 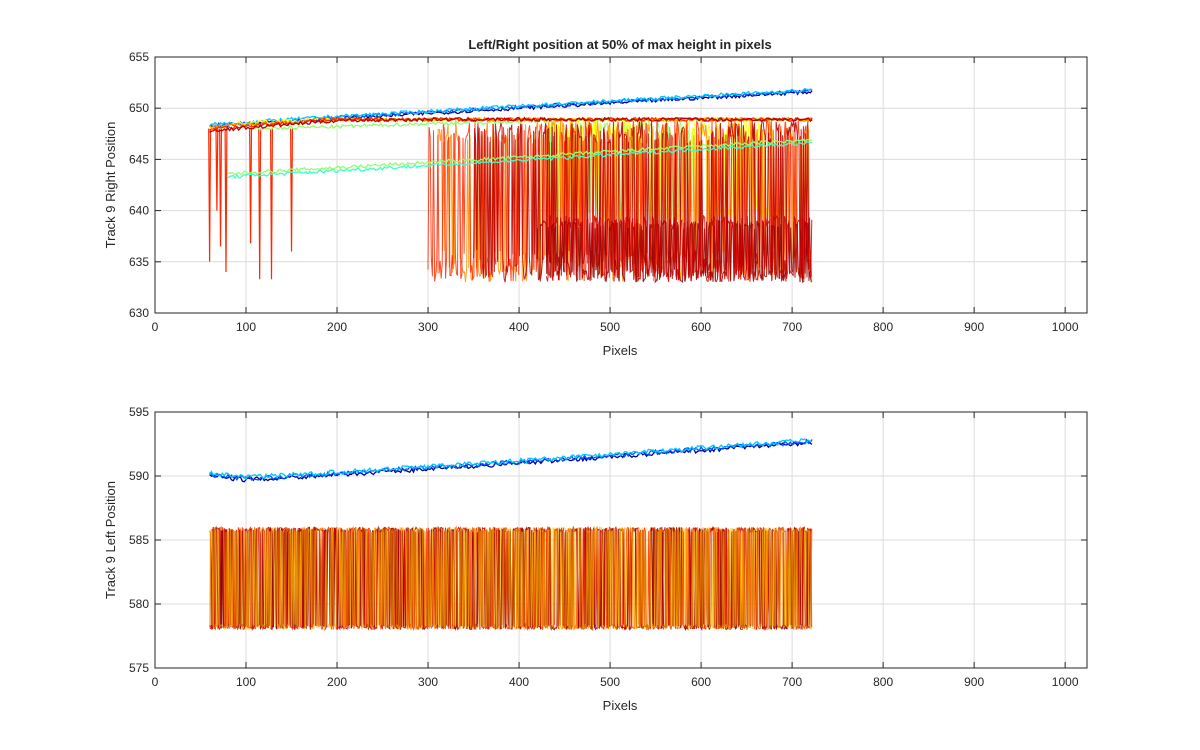 What do you see at coordinates (139, 476) in the screenshot?
I see `y-tick-label: 590` at bounding box center [139, 476].